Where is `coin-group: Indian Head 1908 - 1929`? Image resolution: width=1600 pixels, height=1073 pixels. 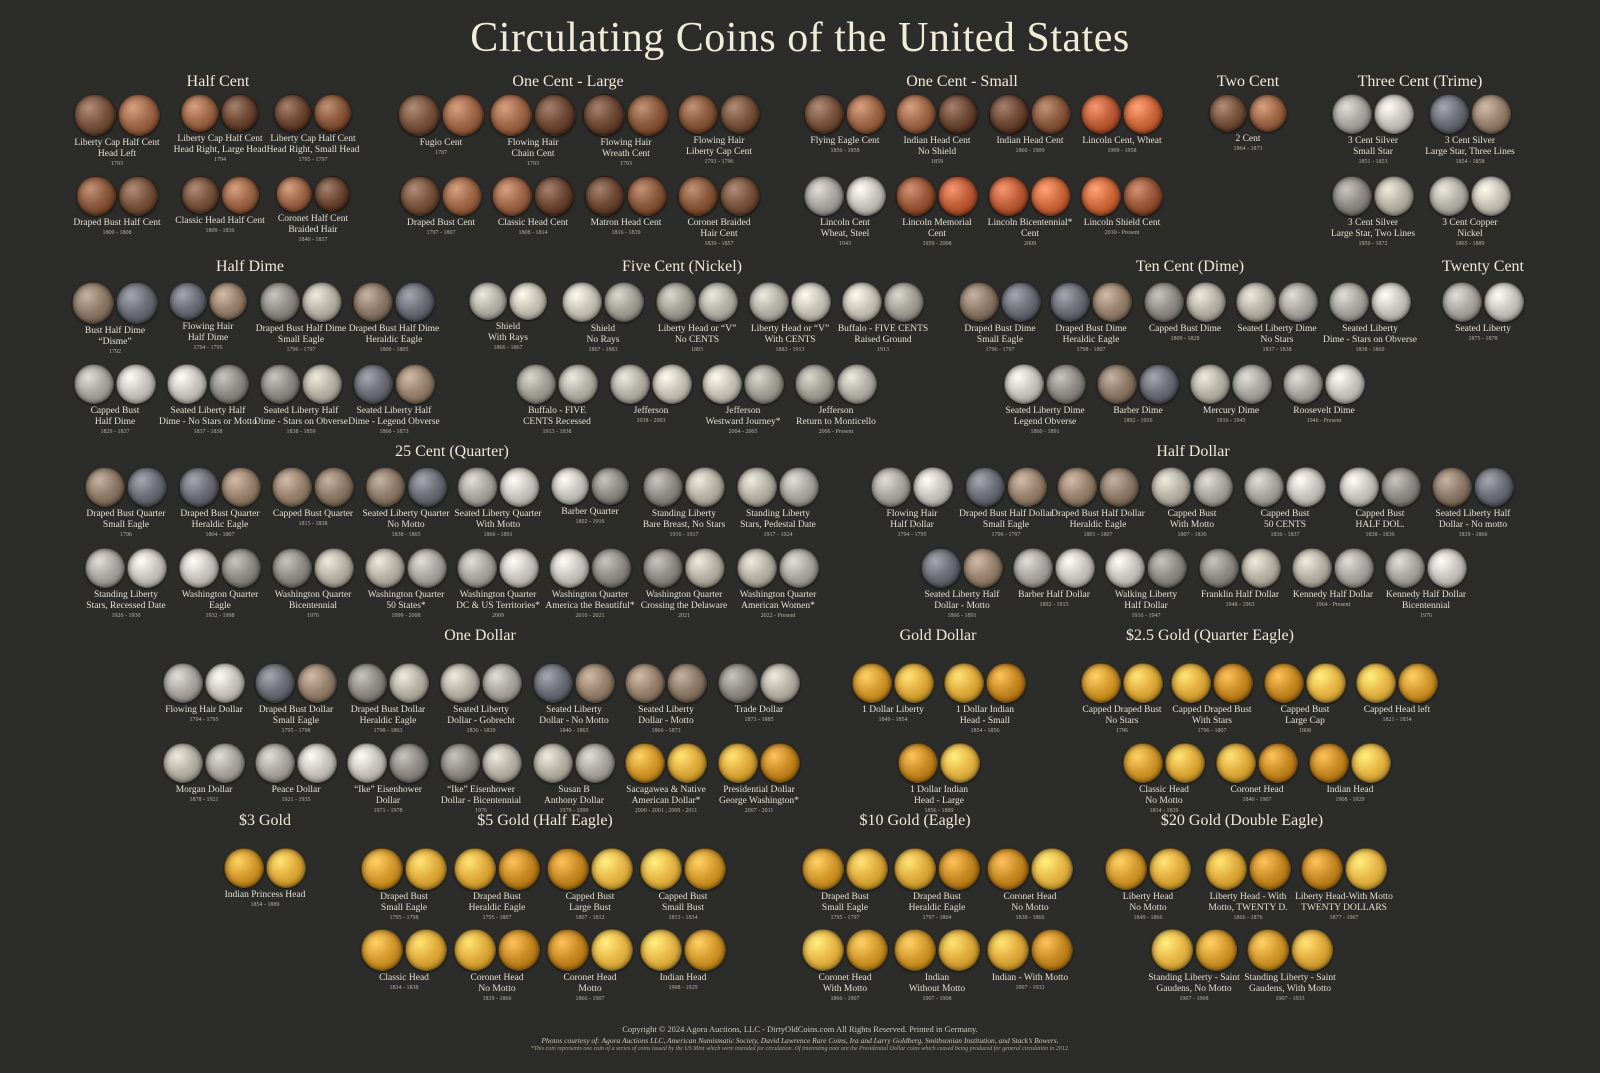
coin-group: Indian Head 1908 - 1929 is located at coordinates (1350, 773).